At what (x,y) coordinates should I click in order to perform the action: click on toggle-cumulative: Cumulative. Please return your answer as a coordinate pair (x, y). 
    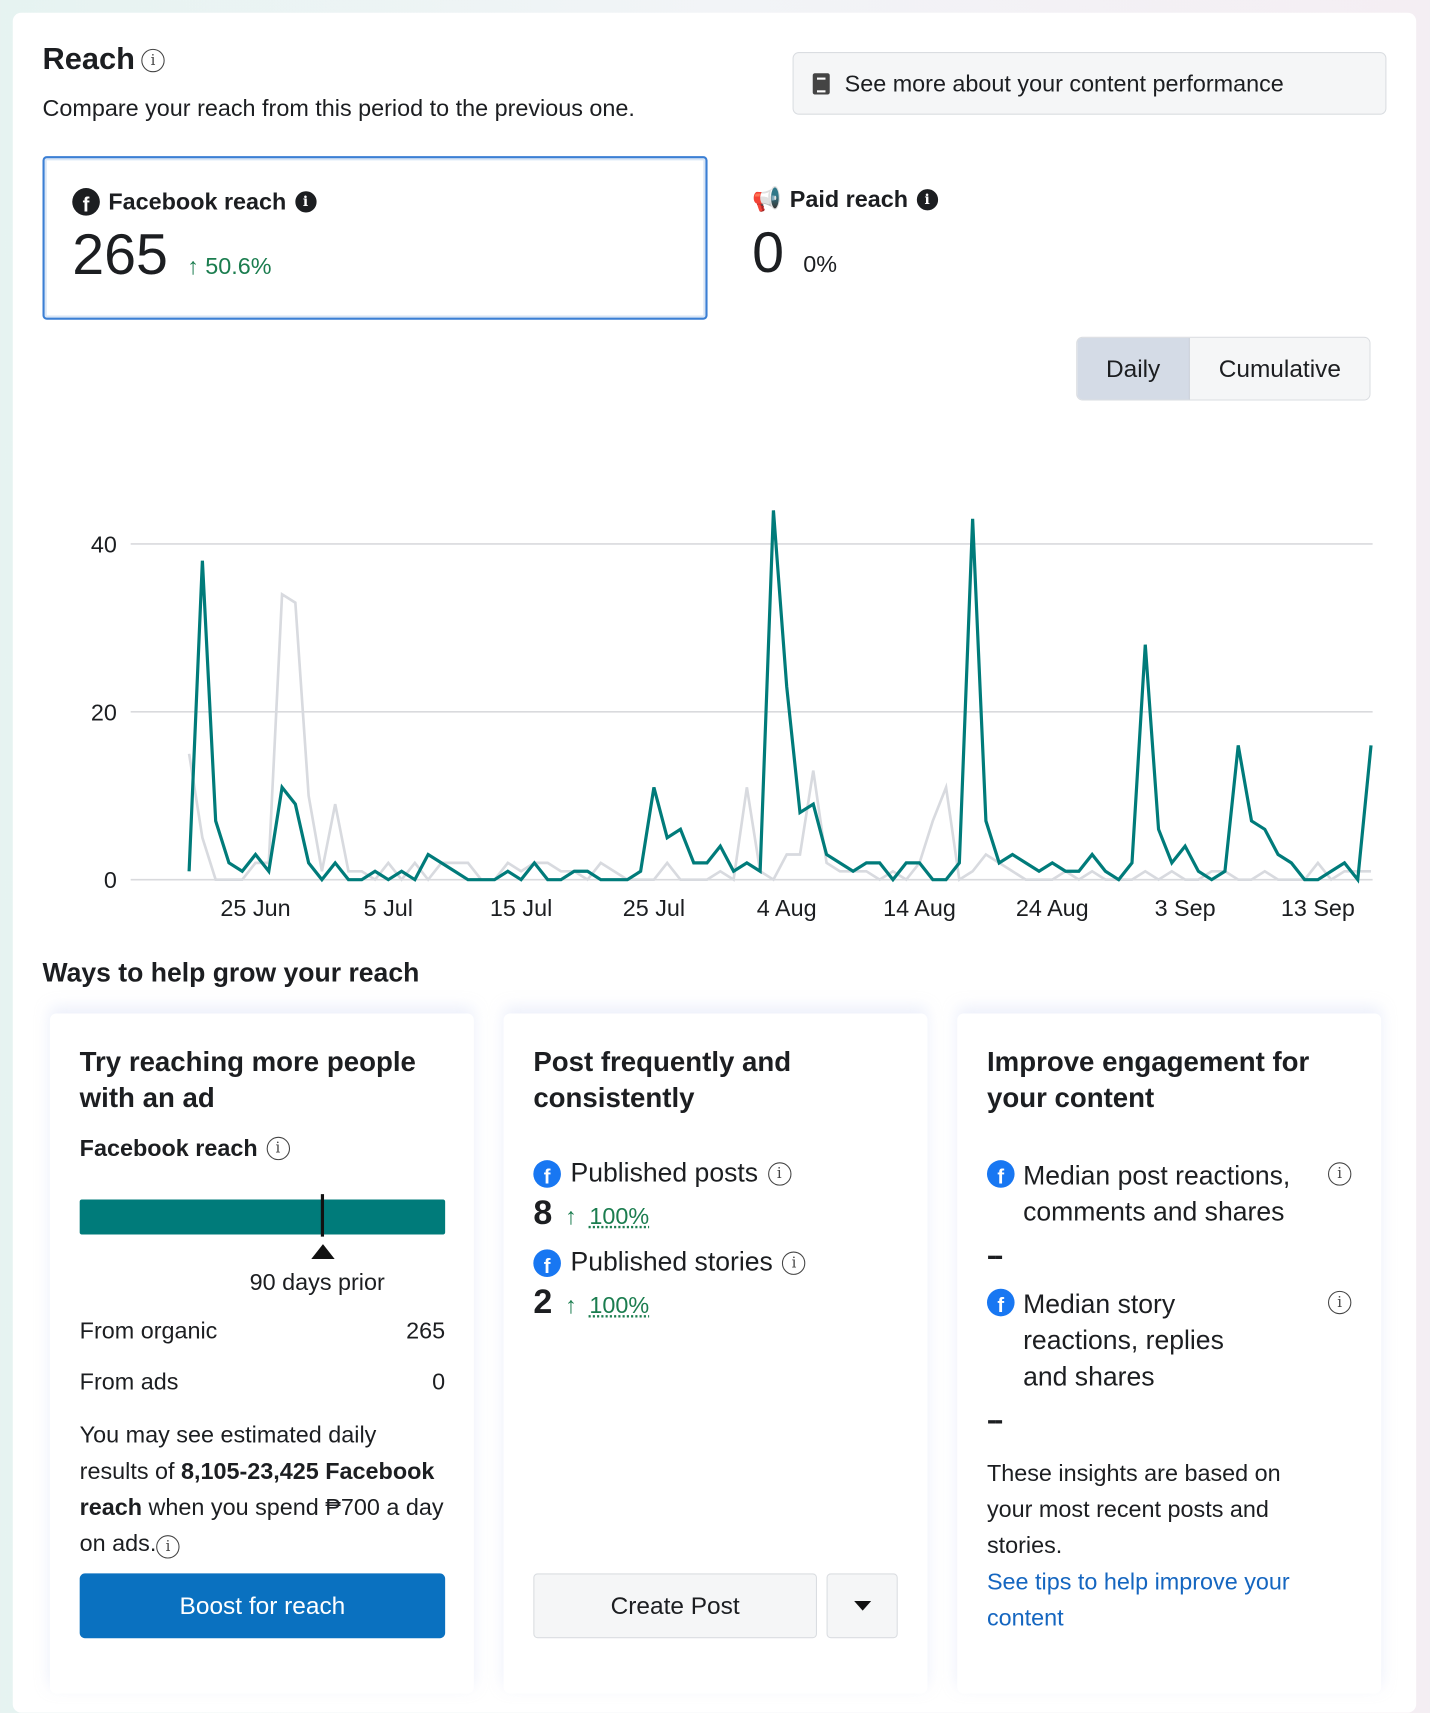
    Looking at the image, I should click on (1280, 368).